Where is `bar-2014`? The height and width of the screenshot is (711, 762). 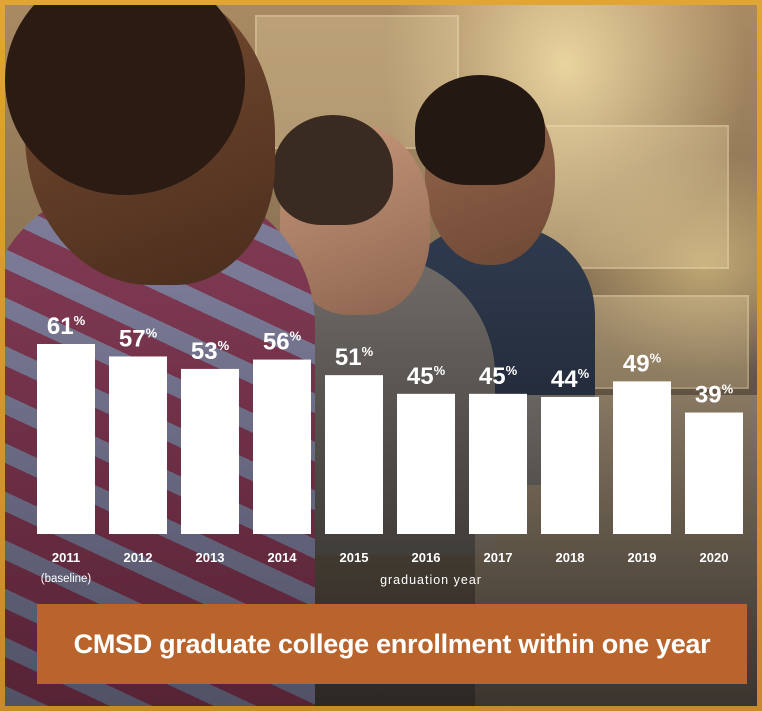
bar-2014 is located at coordinates (282, 446).